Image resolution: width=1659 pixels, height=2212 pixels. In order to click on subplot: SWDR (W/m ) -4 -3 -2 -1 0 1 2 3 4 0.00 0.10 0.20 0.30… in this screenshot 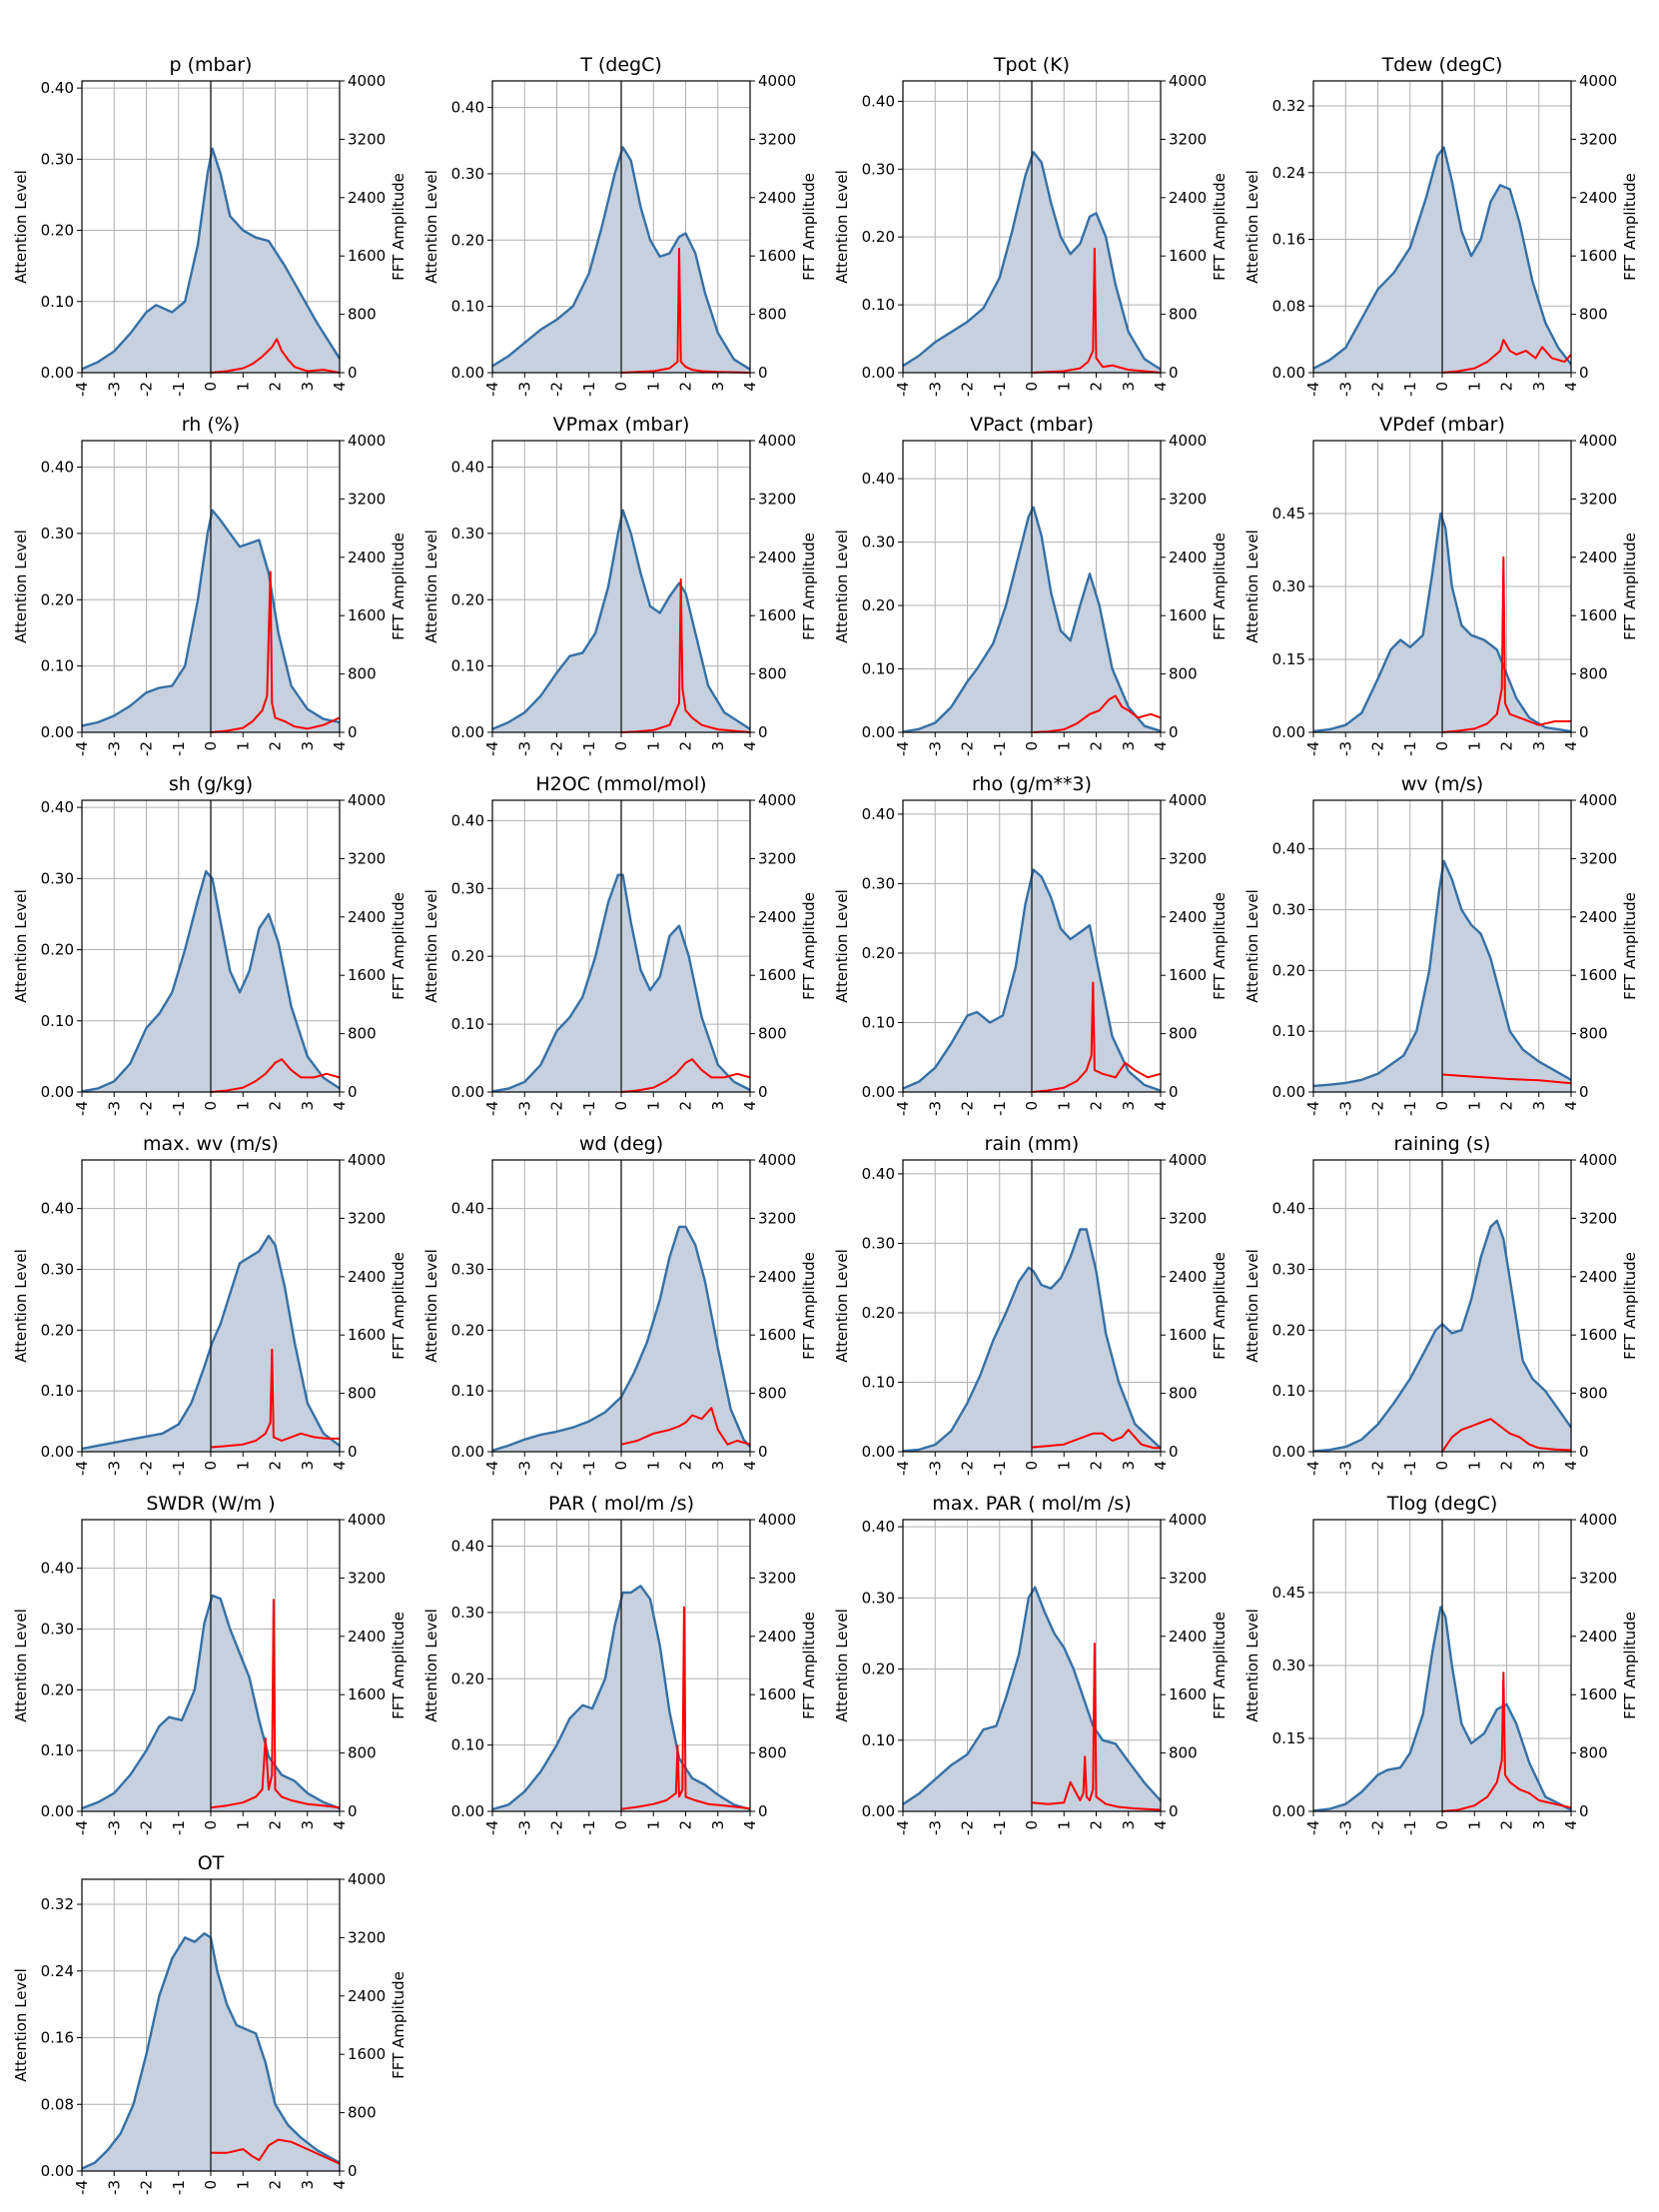, I will do `click(210, 1664)`.